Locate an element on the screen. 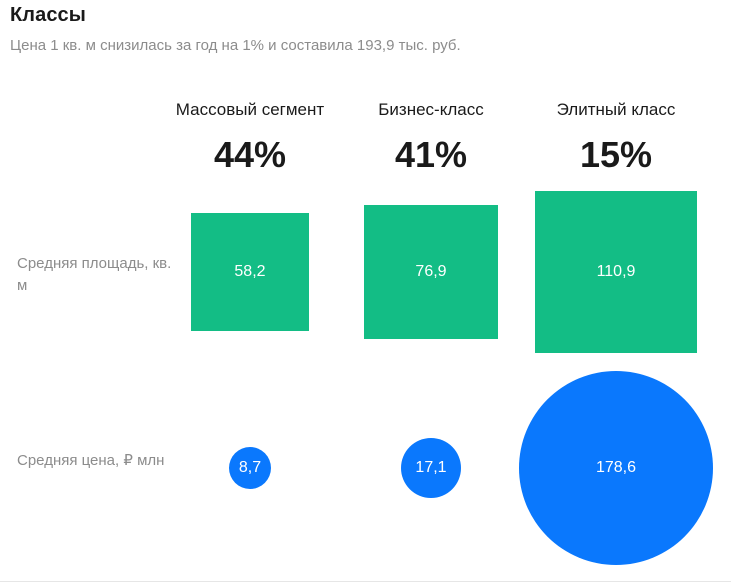 The height and width of the screenshot is (587, 731). price-circle-business: 17,1 is located at coordinates (430, 467).